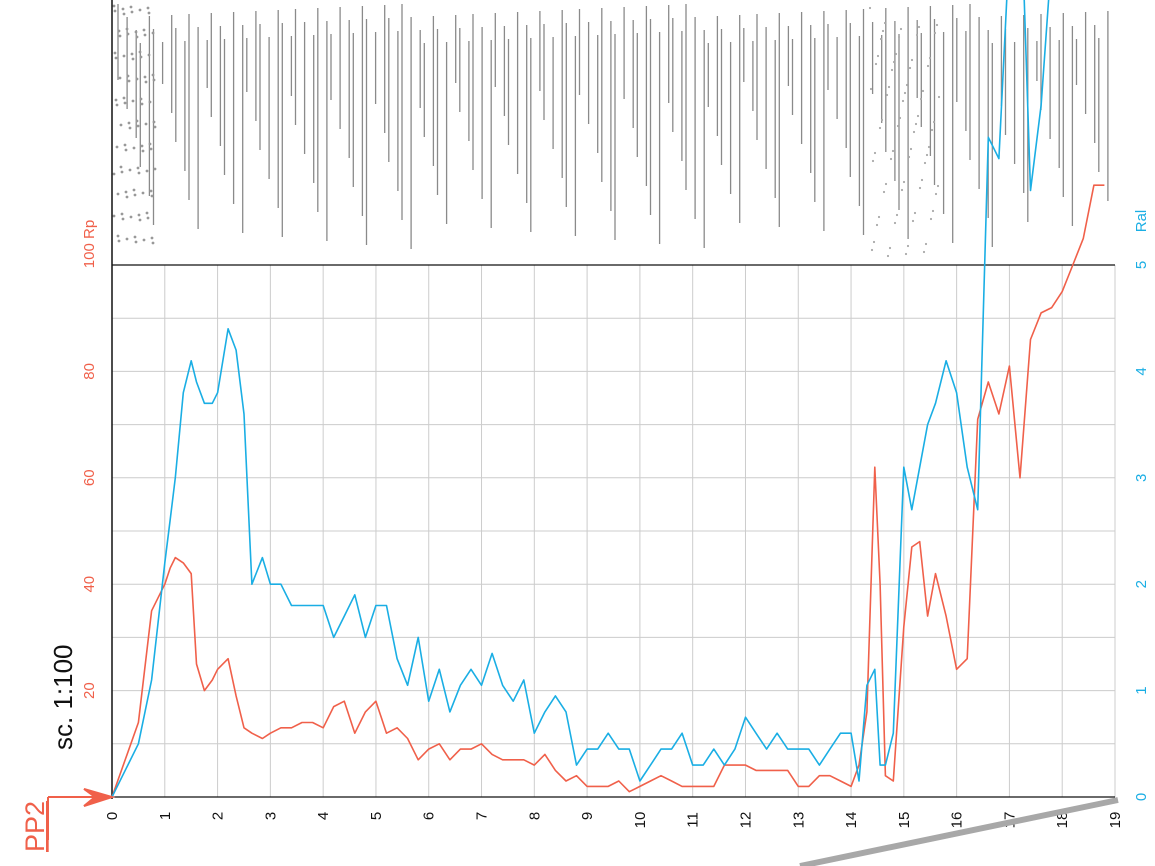  I want to click on x-tick-label: 16, so click(957, 820).